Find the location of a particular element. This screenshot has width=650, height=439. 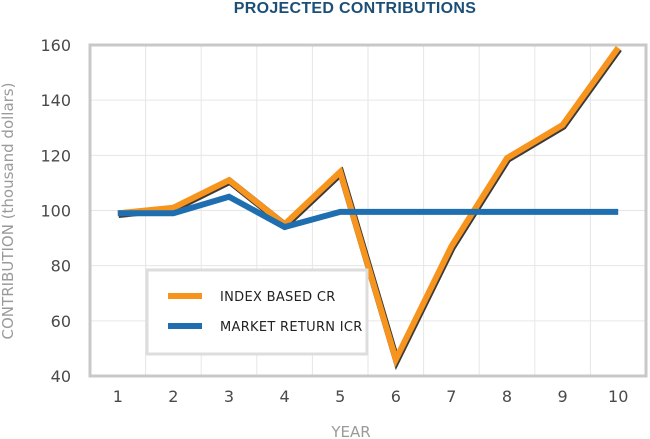

x-tick-label: 3 is located at coordinates (229, 396).